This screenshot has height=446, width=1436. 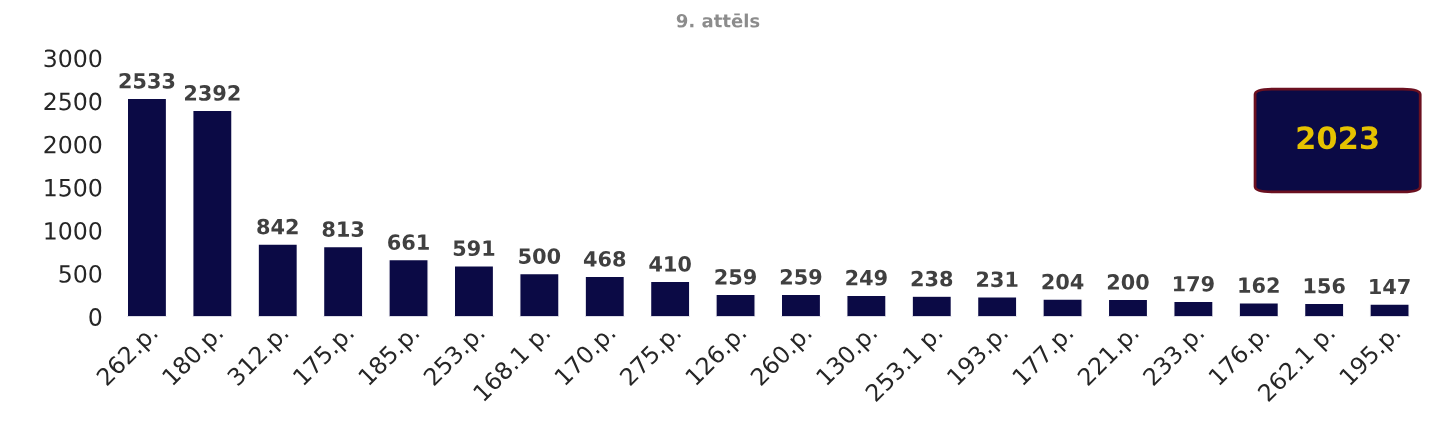 What do you see at coordinates (343, 229) in the screenshot?
I see `data-label: 813` at bounding box center [343, 229].